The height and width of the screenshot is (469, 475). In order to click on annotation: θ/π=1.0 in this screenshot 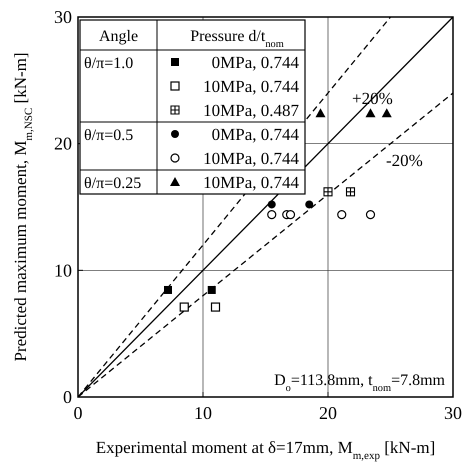, I will do `click(109, 63)`.